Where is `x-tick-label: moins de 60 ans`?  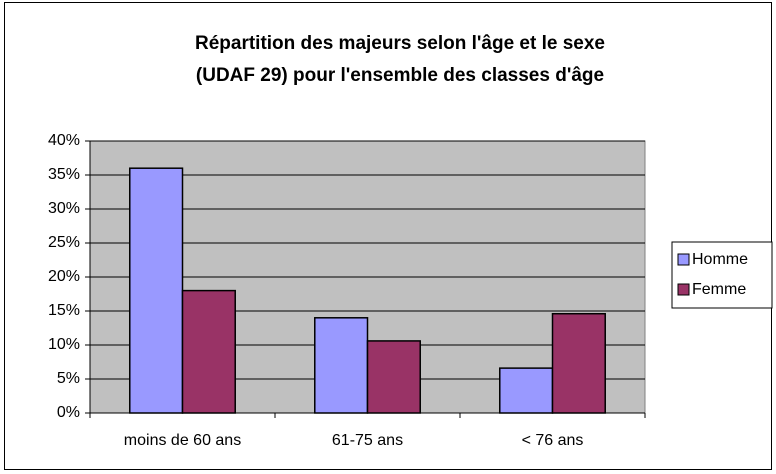 x-tick-label: moins de 60 ans is located at coordinates (182, 440).